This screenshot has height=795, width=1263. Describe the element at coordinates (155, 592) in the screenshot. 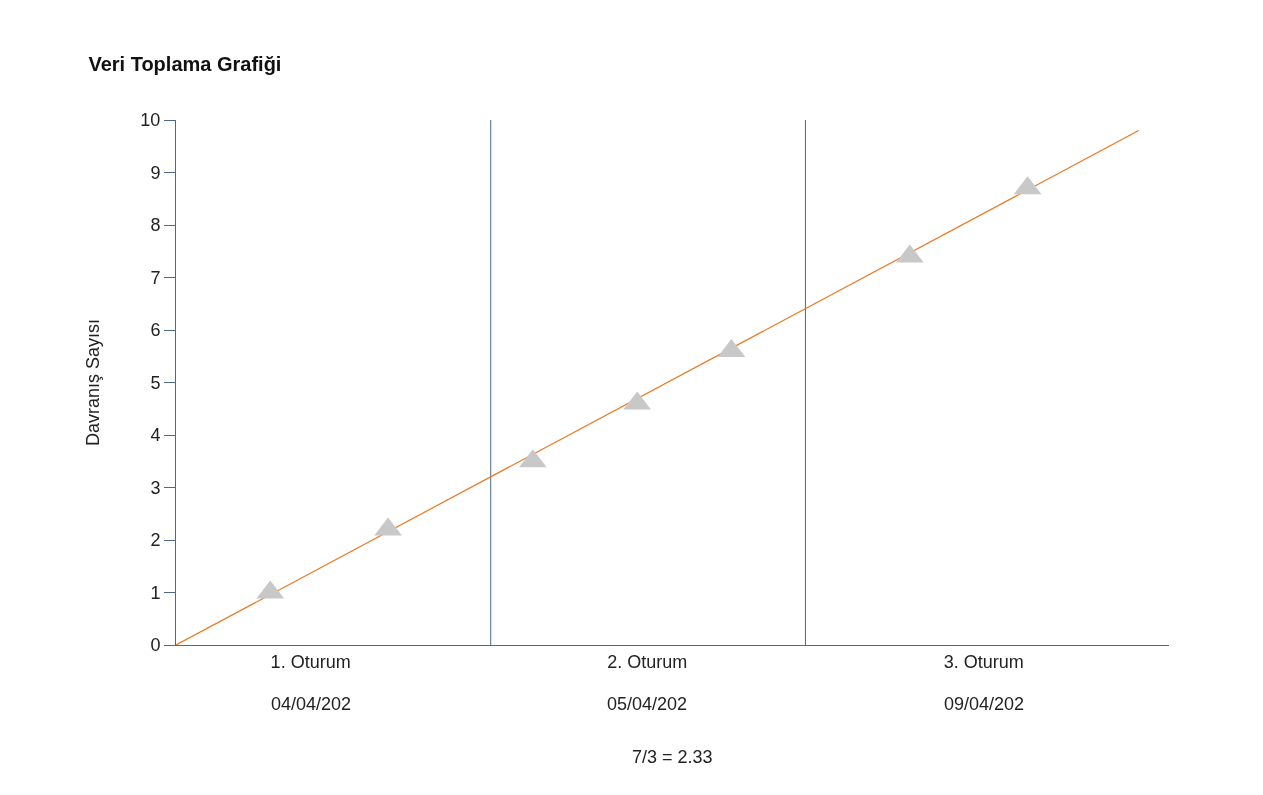

I see `y-tick-label: 1` at that location.